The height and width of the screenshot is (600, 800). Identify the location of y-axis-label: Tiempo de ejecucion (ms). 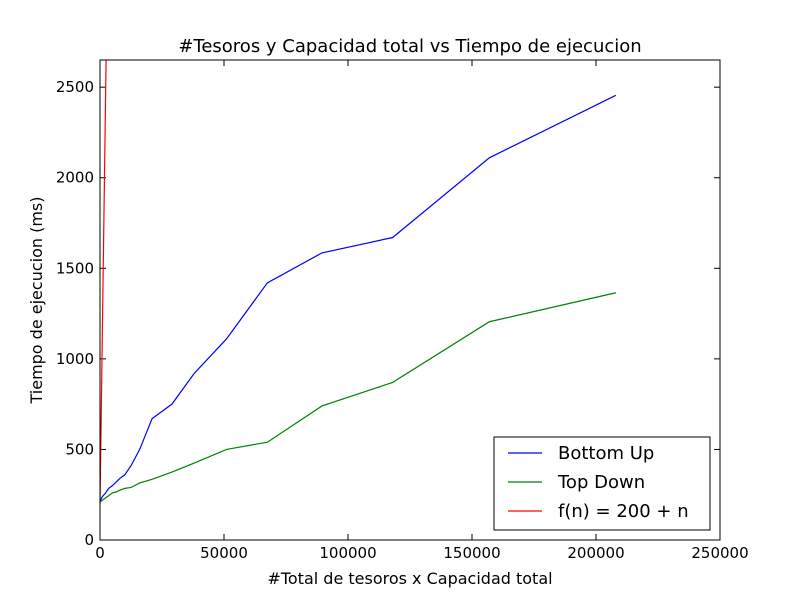
(36, 300).